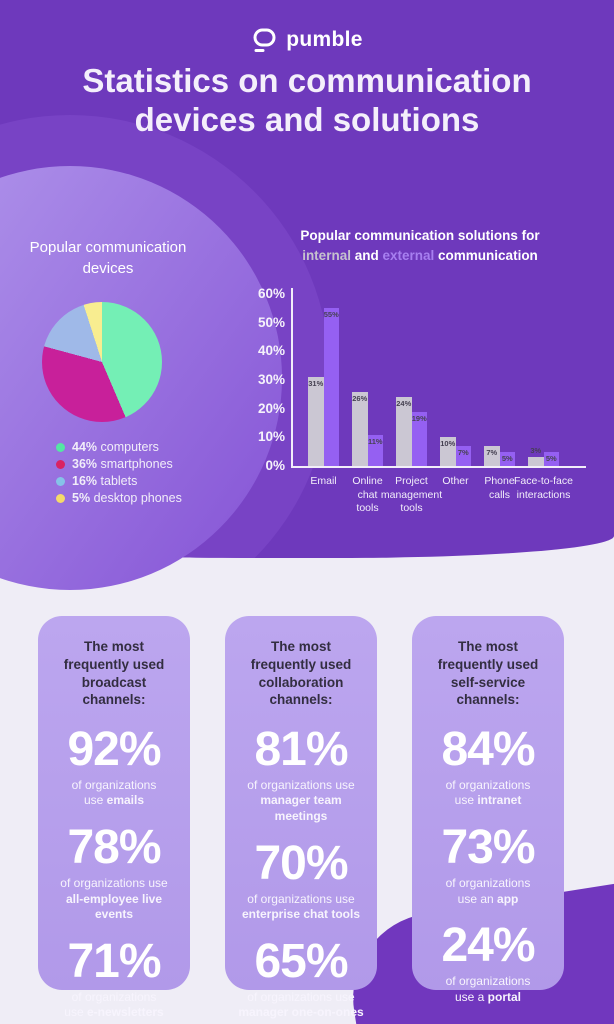  What do you see at coordinates (404, 431) in the screenshot?
I see `bar-internal: 24%` at bounding box center [404, 431].